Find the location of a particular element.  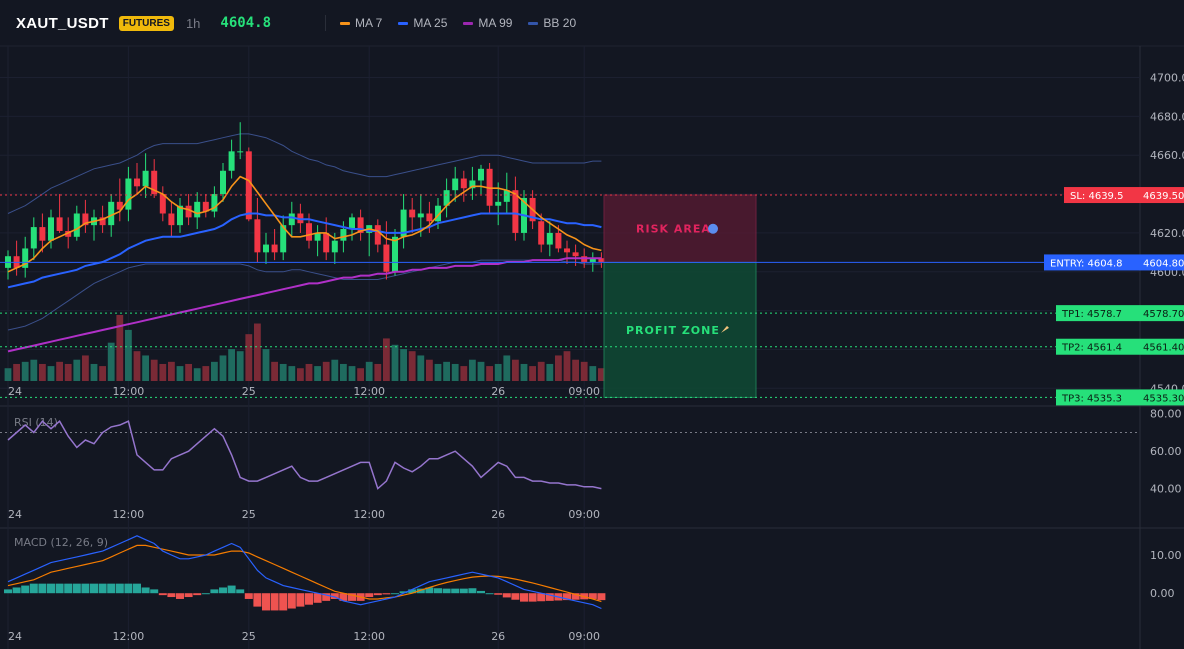

legend-ma99-swatch is located at coordinates (468, 23).